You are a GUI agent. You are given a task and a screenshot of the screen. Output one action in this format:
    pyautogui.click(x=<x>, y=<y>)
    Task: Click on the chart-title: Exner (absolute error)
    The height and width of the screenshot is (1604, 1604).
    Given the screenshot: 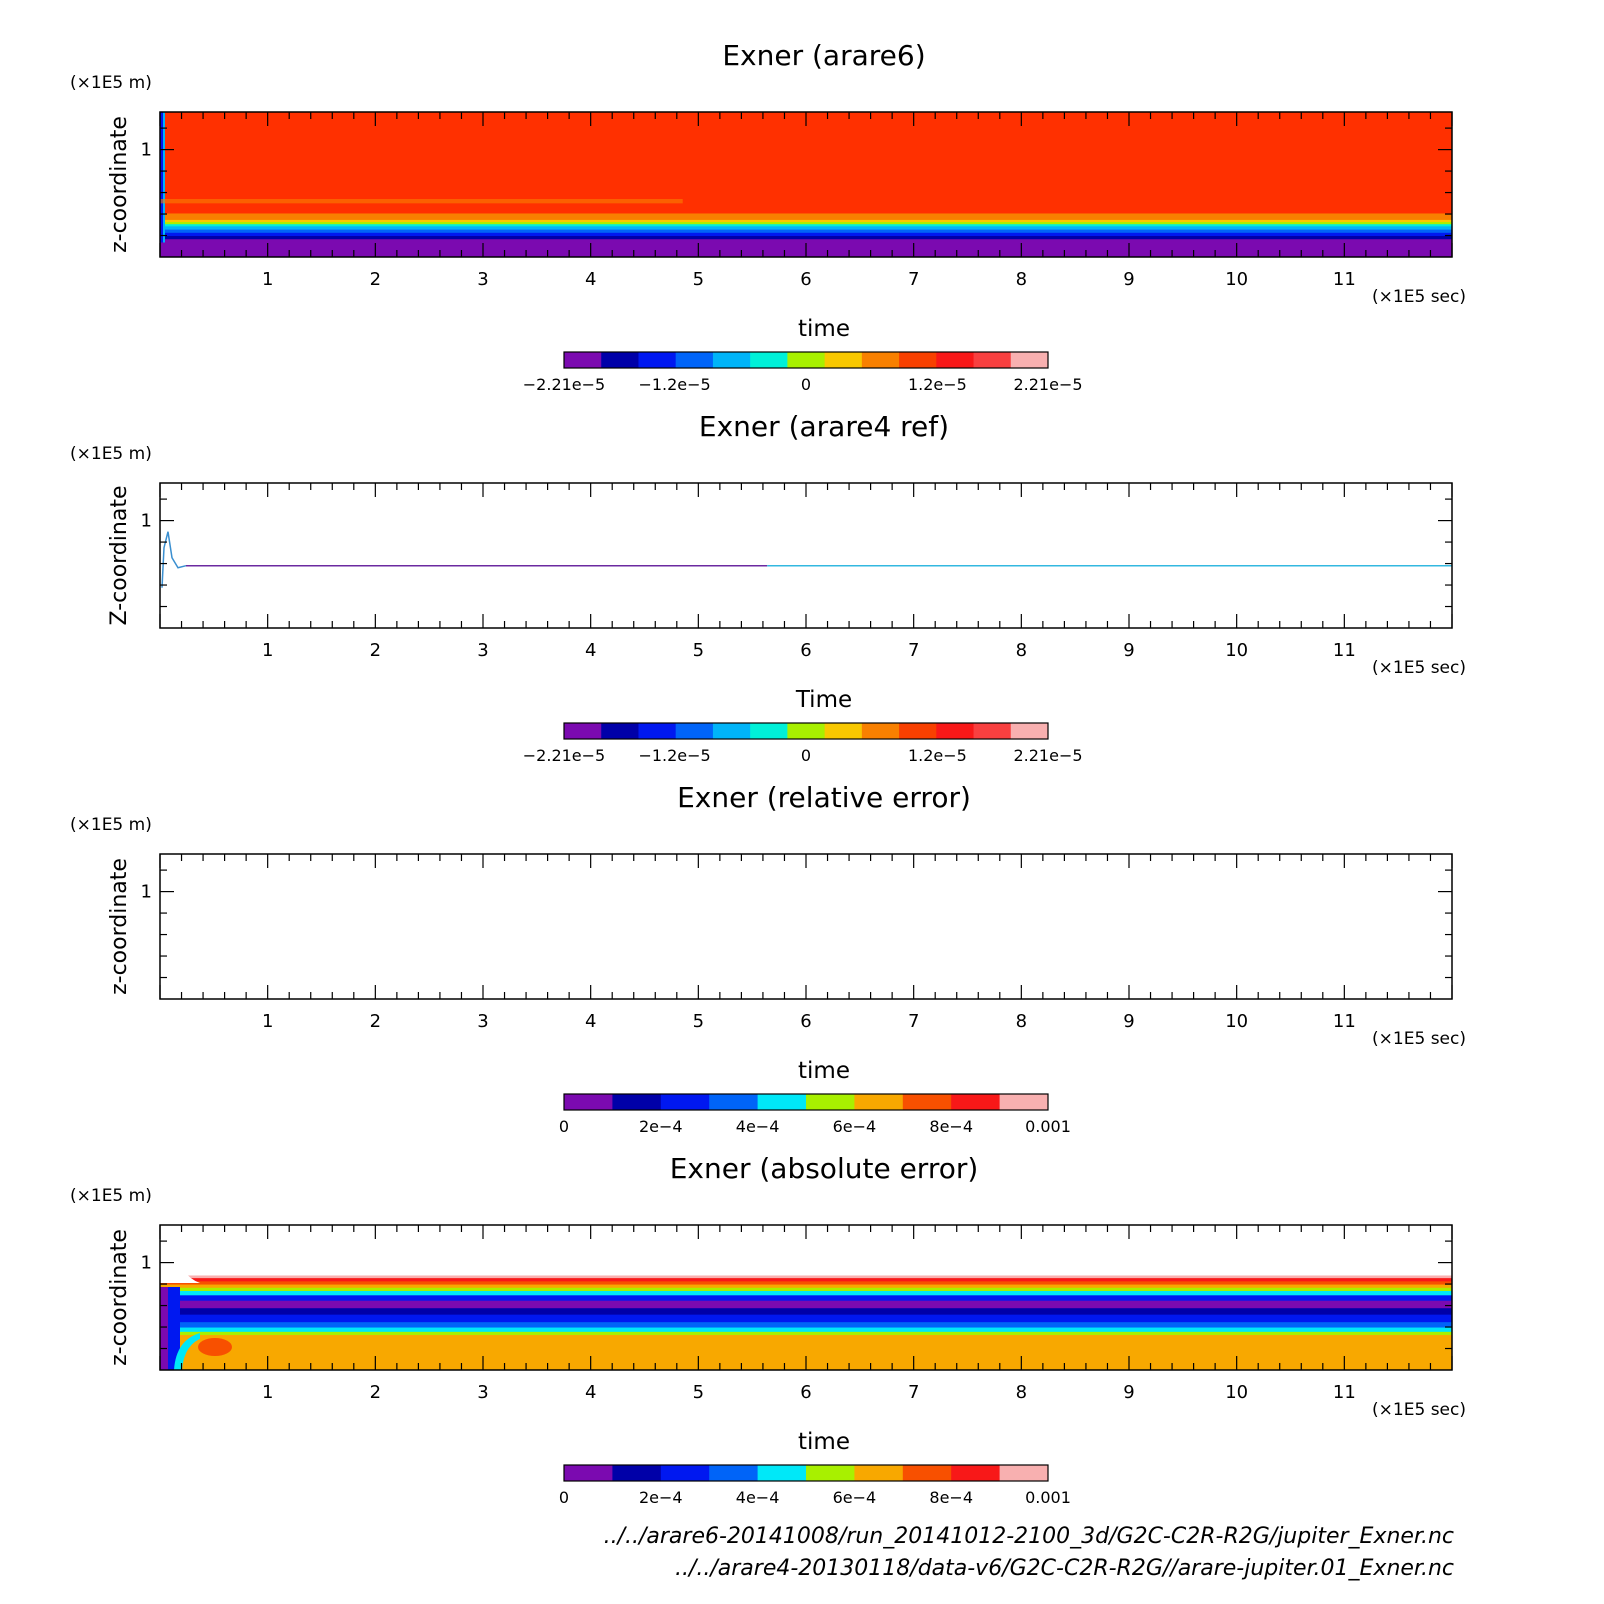 What is the action you would take?
    pyautogui.click(x=824, y=1168)
    